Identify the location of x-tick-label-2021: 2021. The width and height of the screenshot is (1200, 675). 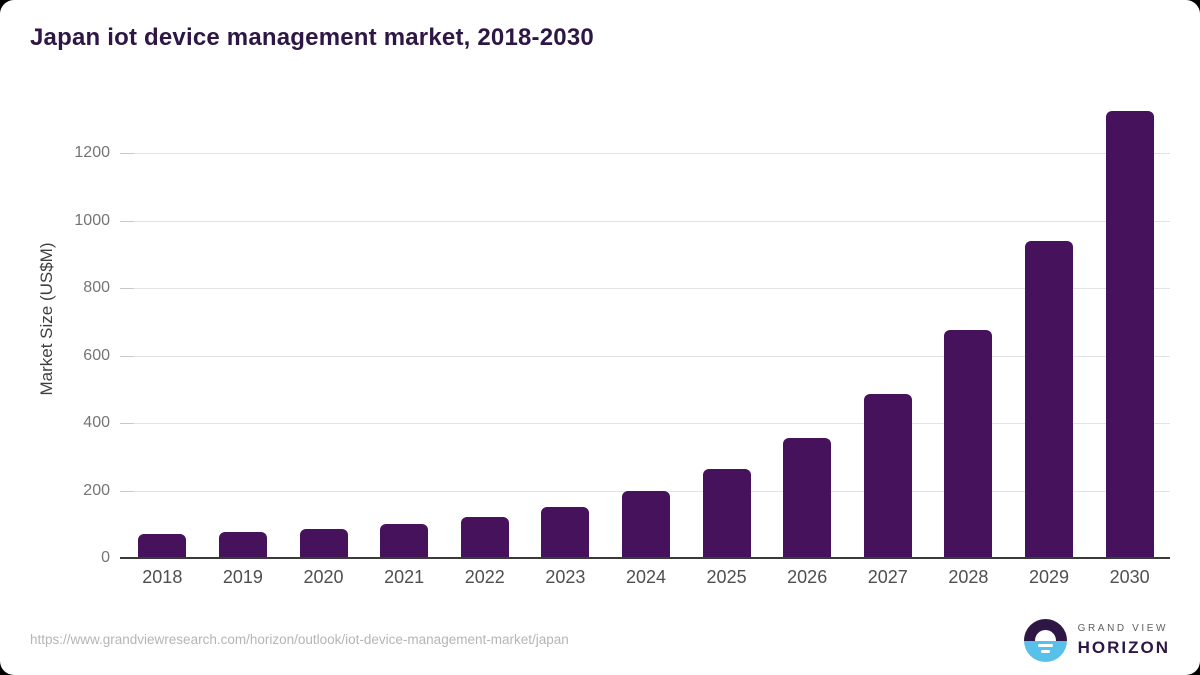
(404, 577).